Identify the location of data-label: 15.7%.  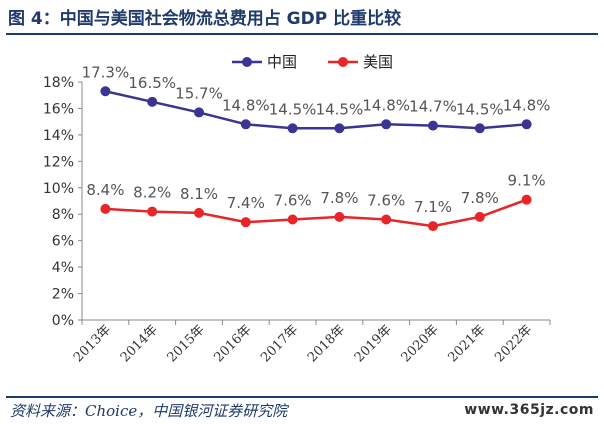
(199, 93).